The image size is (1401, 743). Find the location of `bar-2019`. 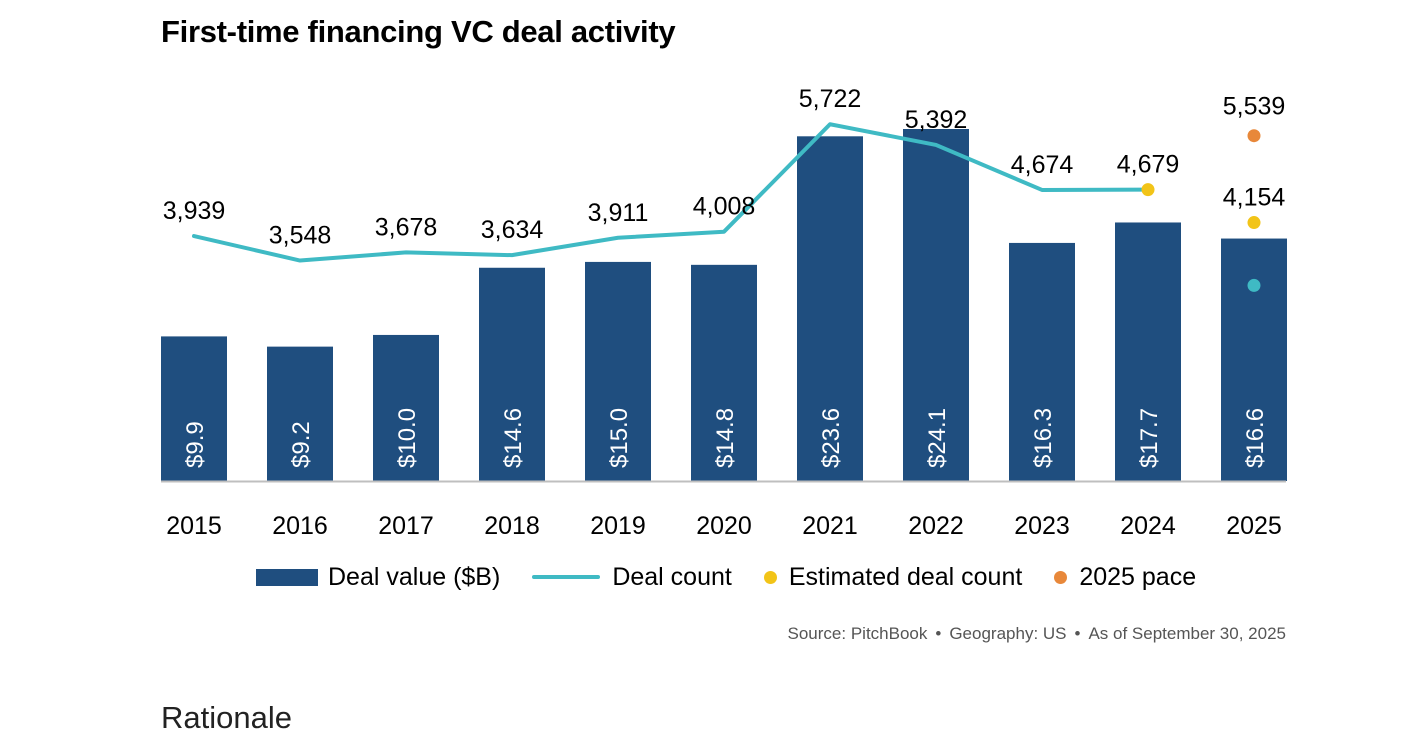

bar-2019 is located at coordinates (618, 371).